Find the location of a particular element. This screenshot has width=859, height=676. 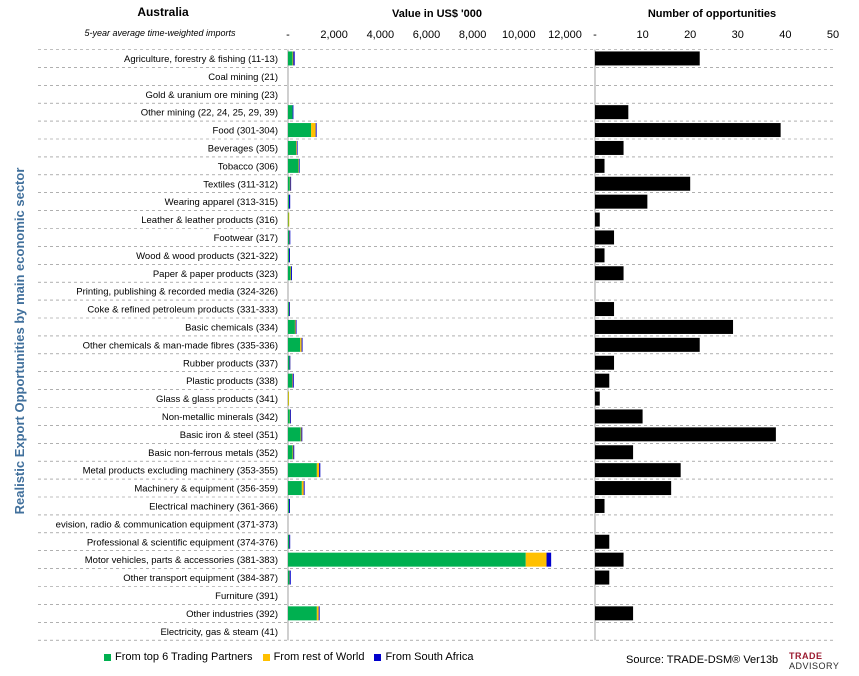

category-label: Beverages (305) is located at coordinates (243, 148).